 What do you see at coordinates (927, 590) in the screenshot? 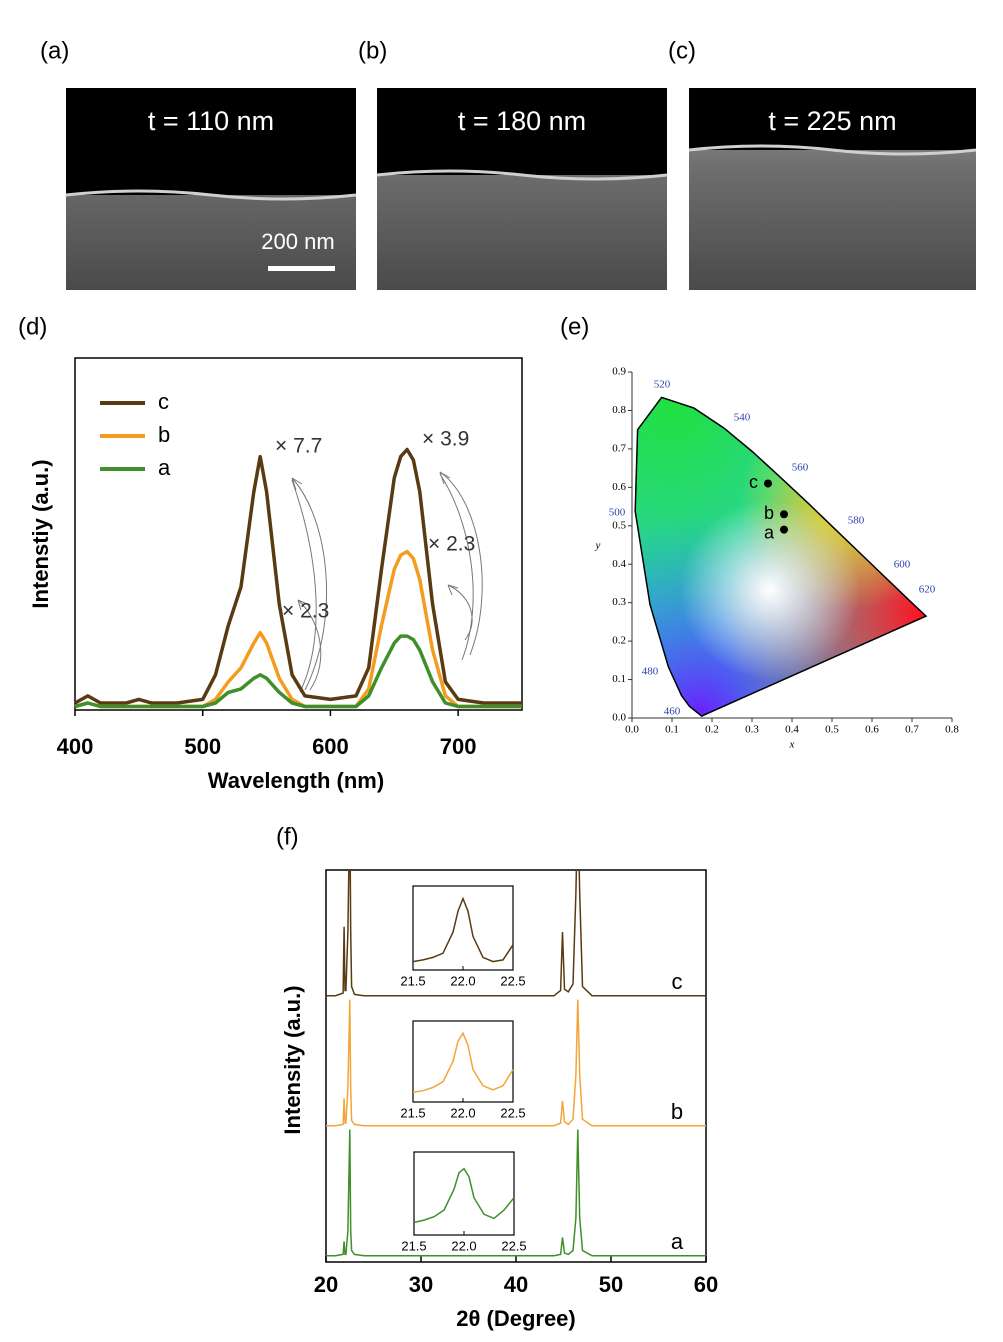
I see `wavelength-label: 620` at bounding box center [927, 590].